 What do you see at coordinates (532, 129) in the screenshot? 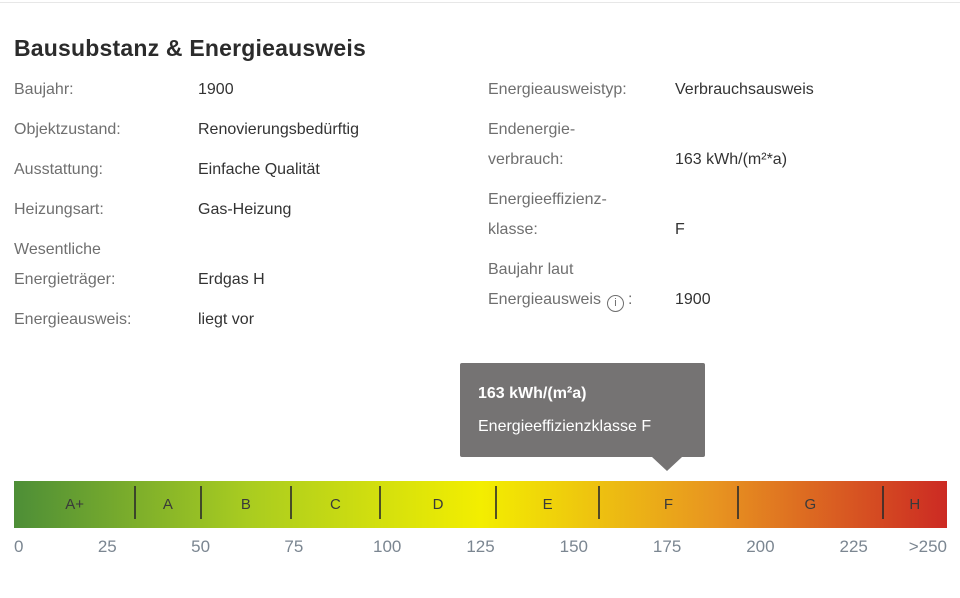
I see `field-label: Endenergie-` at bounding box center [532, 129].